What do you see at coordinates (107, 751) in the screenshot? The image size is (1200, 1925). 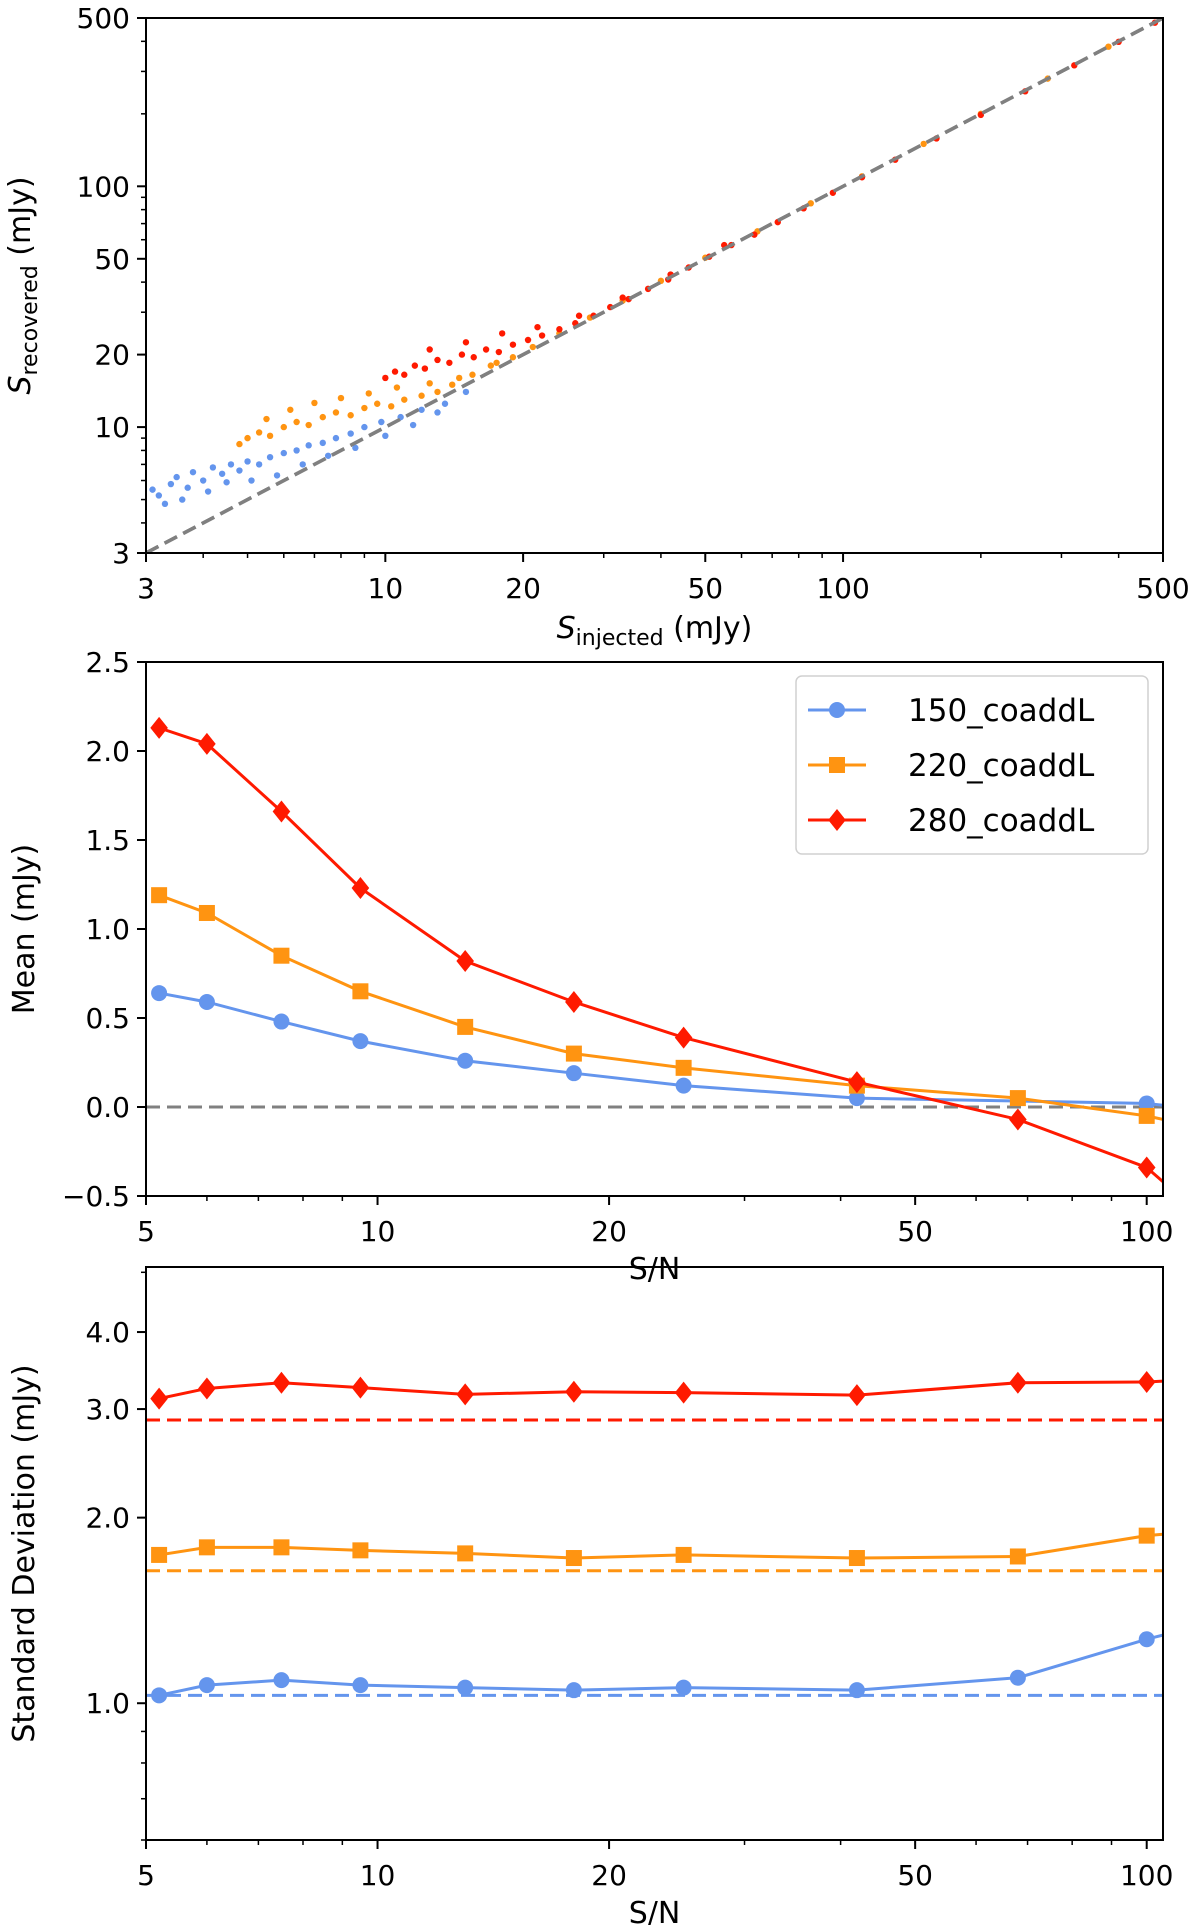 I see `y-tick-label: 2.0` at bounding box center [107, 751].